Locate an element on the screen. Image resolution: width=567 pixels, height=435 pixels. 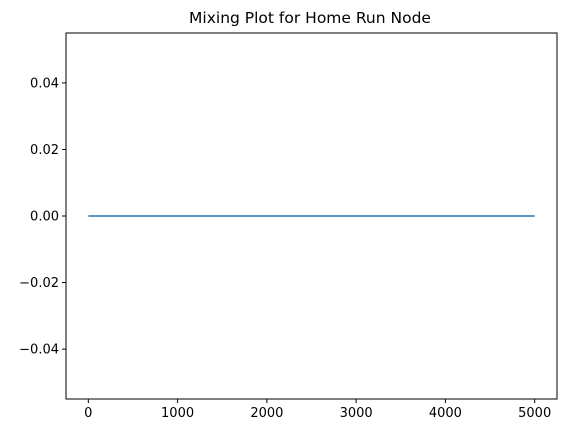
y-tick-label: 0.04 is located at coordinates (44, 83).